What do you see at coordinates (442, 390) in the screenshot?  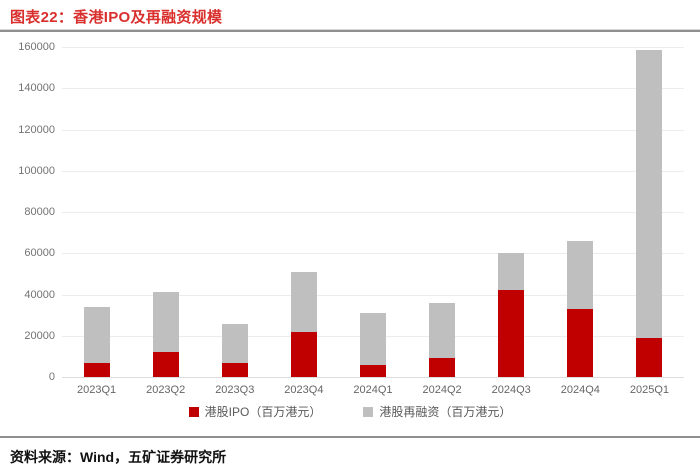 I see `x-axis-label: 2024Q2` at bounding box center [442, 390].